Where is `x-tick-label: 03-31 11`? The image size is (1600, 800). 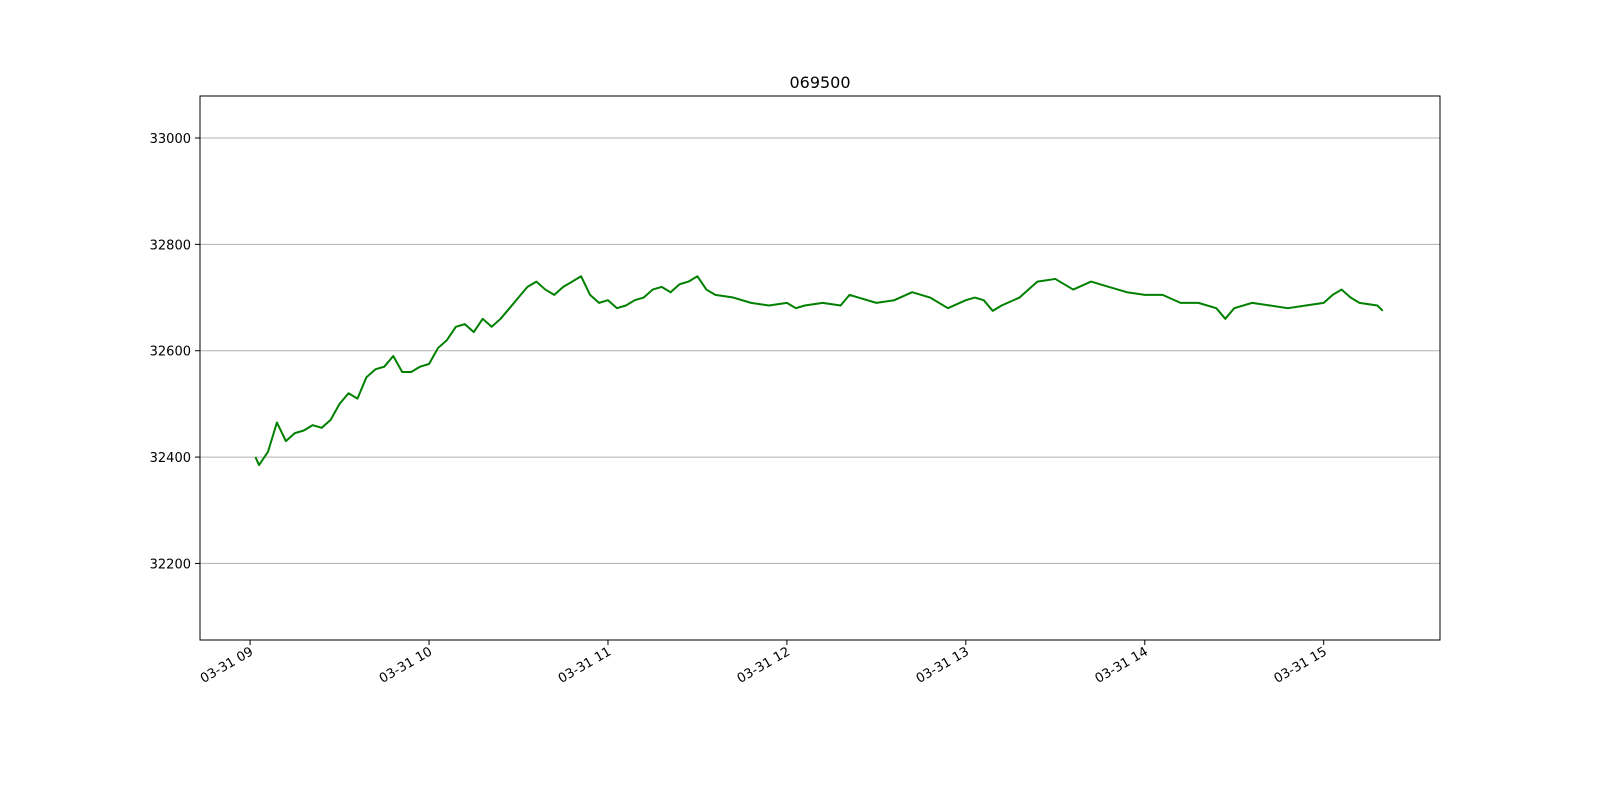 x-tick-label: 03-31 11 is located at coordinates (585, 665).